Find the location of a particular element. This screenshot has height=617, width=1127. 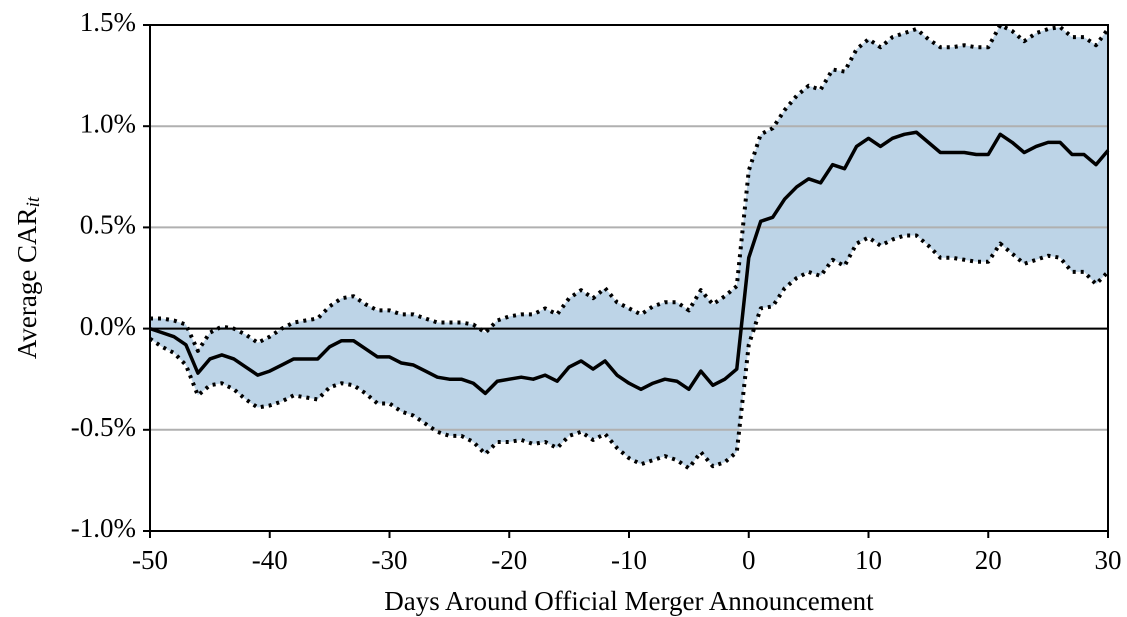

x-axis-label: Days Around Official Merger Announcement is located at coordinates (629, 601).